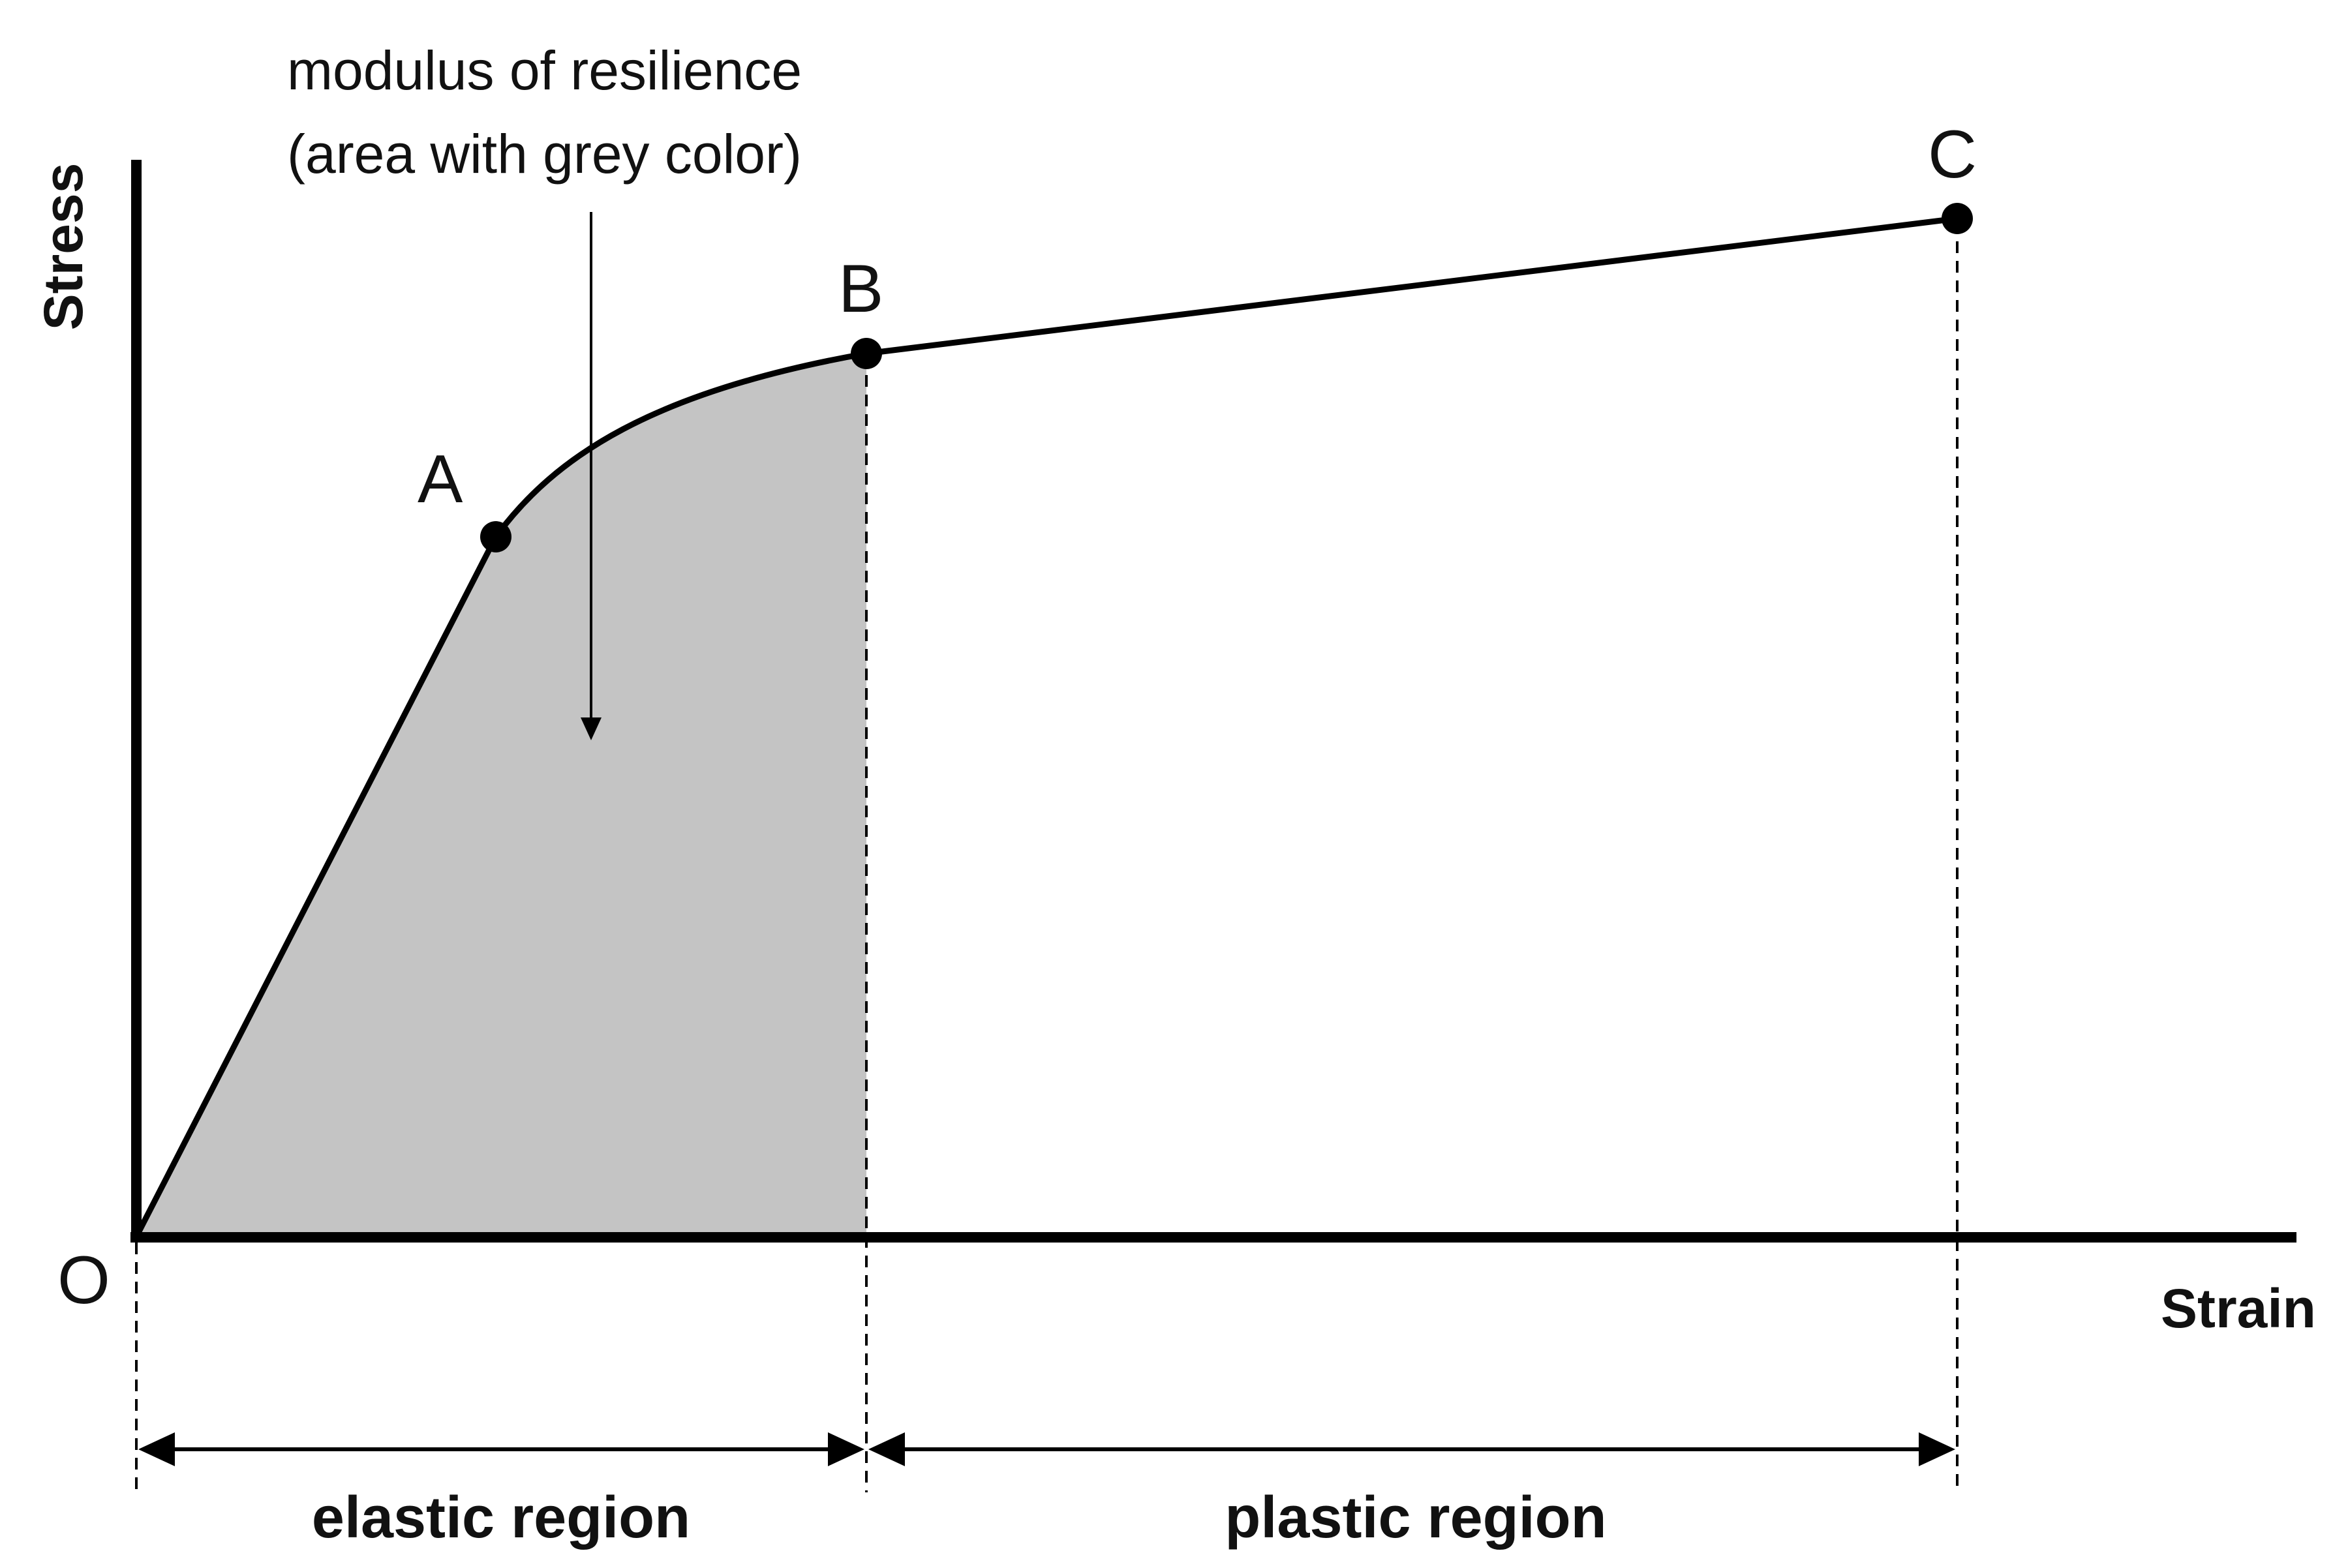 The height and width of the screenshot is (1568, 2333). Describe the element at coordinates (544, 70) in the screenshot. I see `annotation-line-1: modulus of resilience` at that location.